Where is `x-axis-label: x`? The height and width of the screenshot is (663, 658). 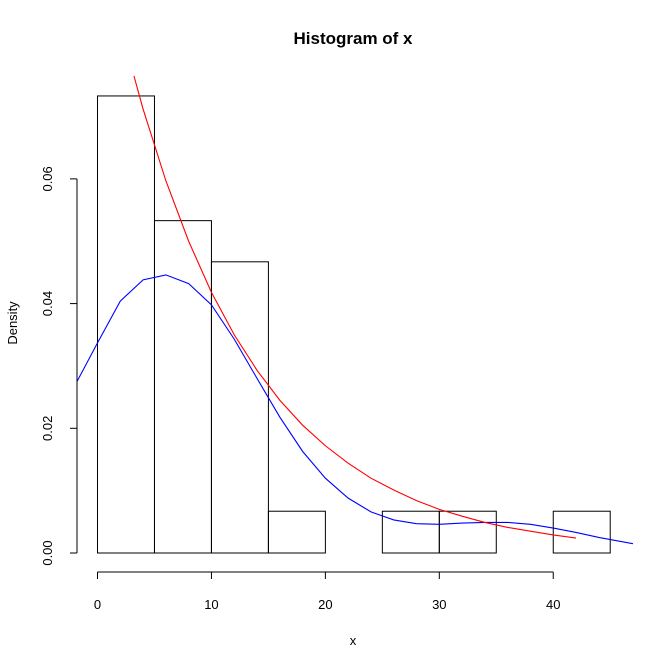
x-axis-label: x is located at coordinates (353, 640).